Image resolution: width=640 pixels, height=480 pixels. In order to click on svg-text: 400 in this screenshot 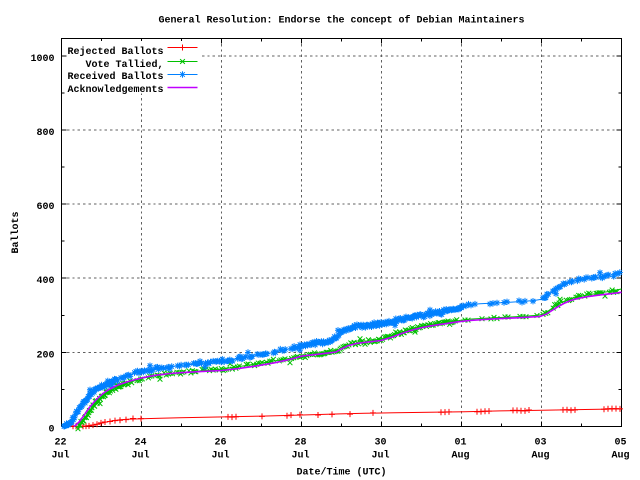, I will do `click(45, 281)`.